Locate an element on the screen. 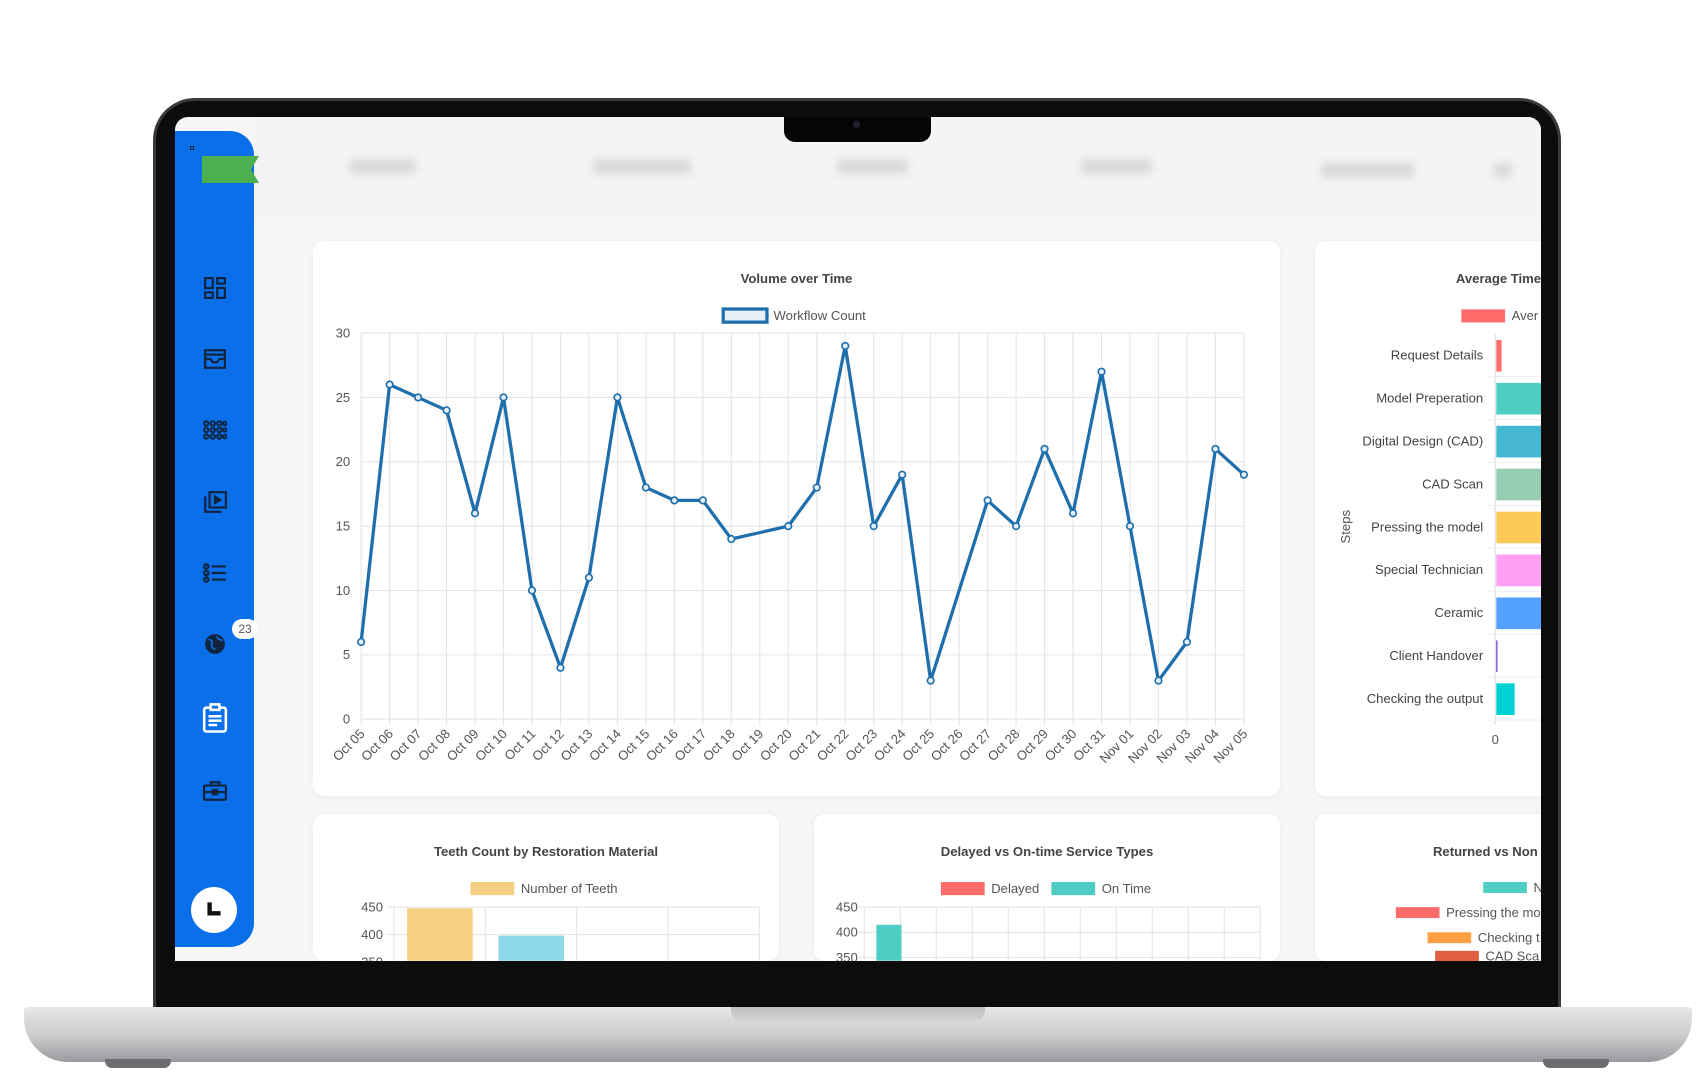 This screenshot has height=1074, width=1707. y-tick-label: 5 is located at coordinates (346, 654).